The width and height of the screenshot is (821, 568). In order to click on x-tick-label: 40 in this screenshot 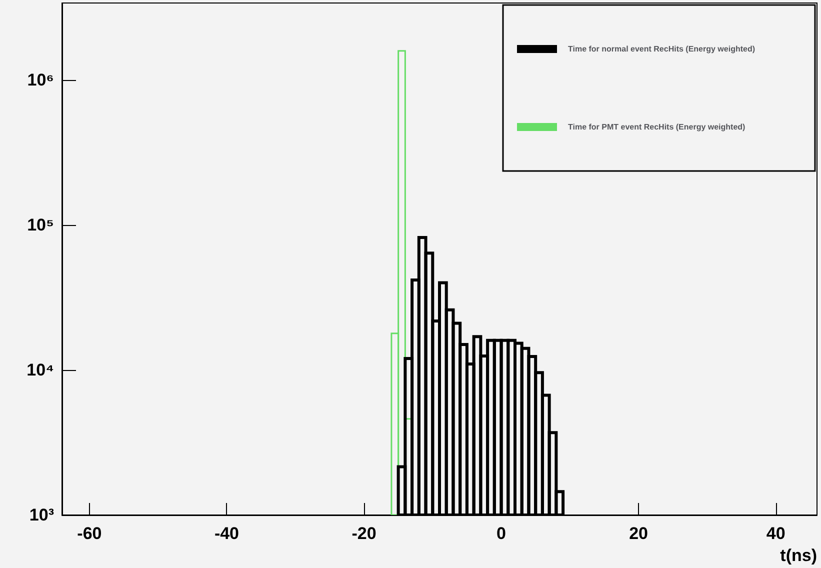, I will do `click(776, 533)`.